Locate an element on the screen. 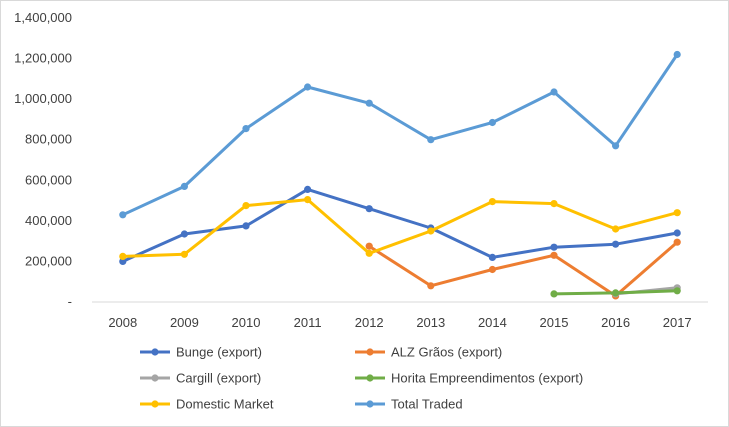 The width and height of the screenshot is (729, 427). x-tick-label: 2014 is located at coordinates (492, 322).